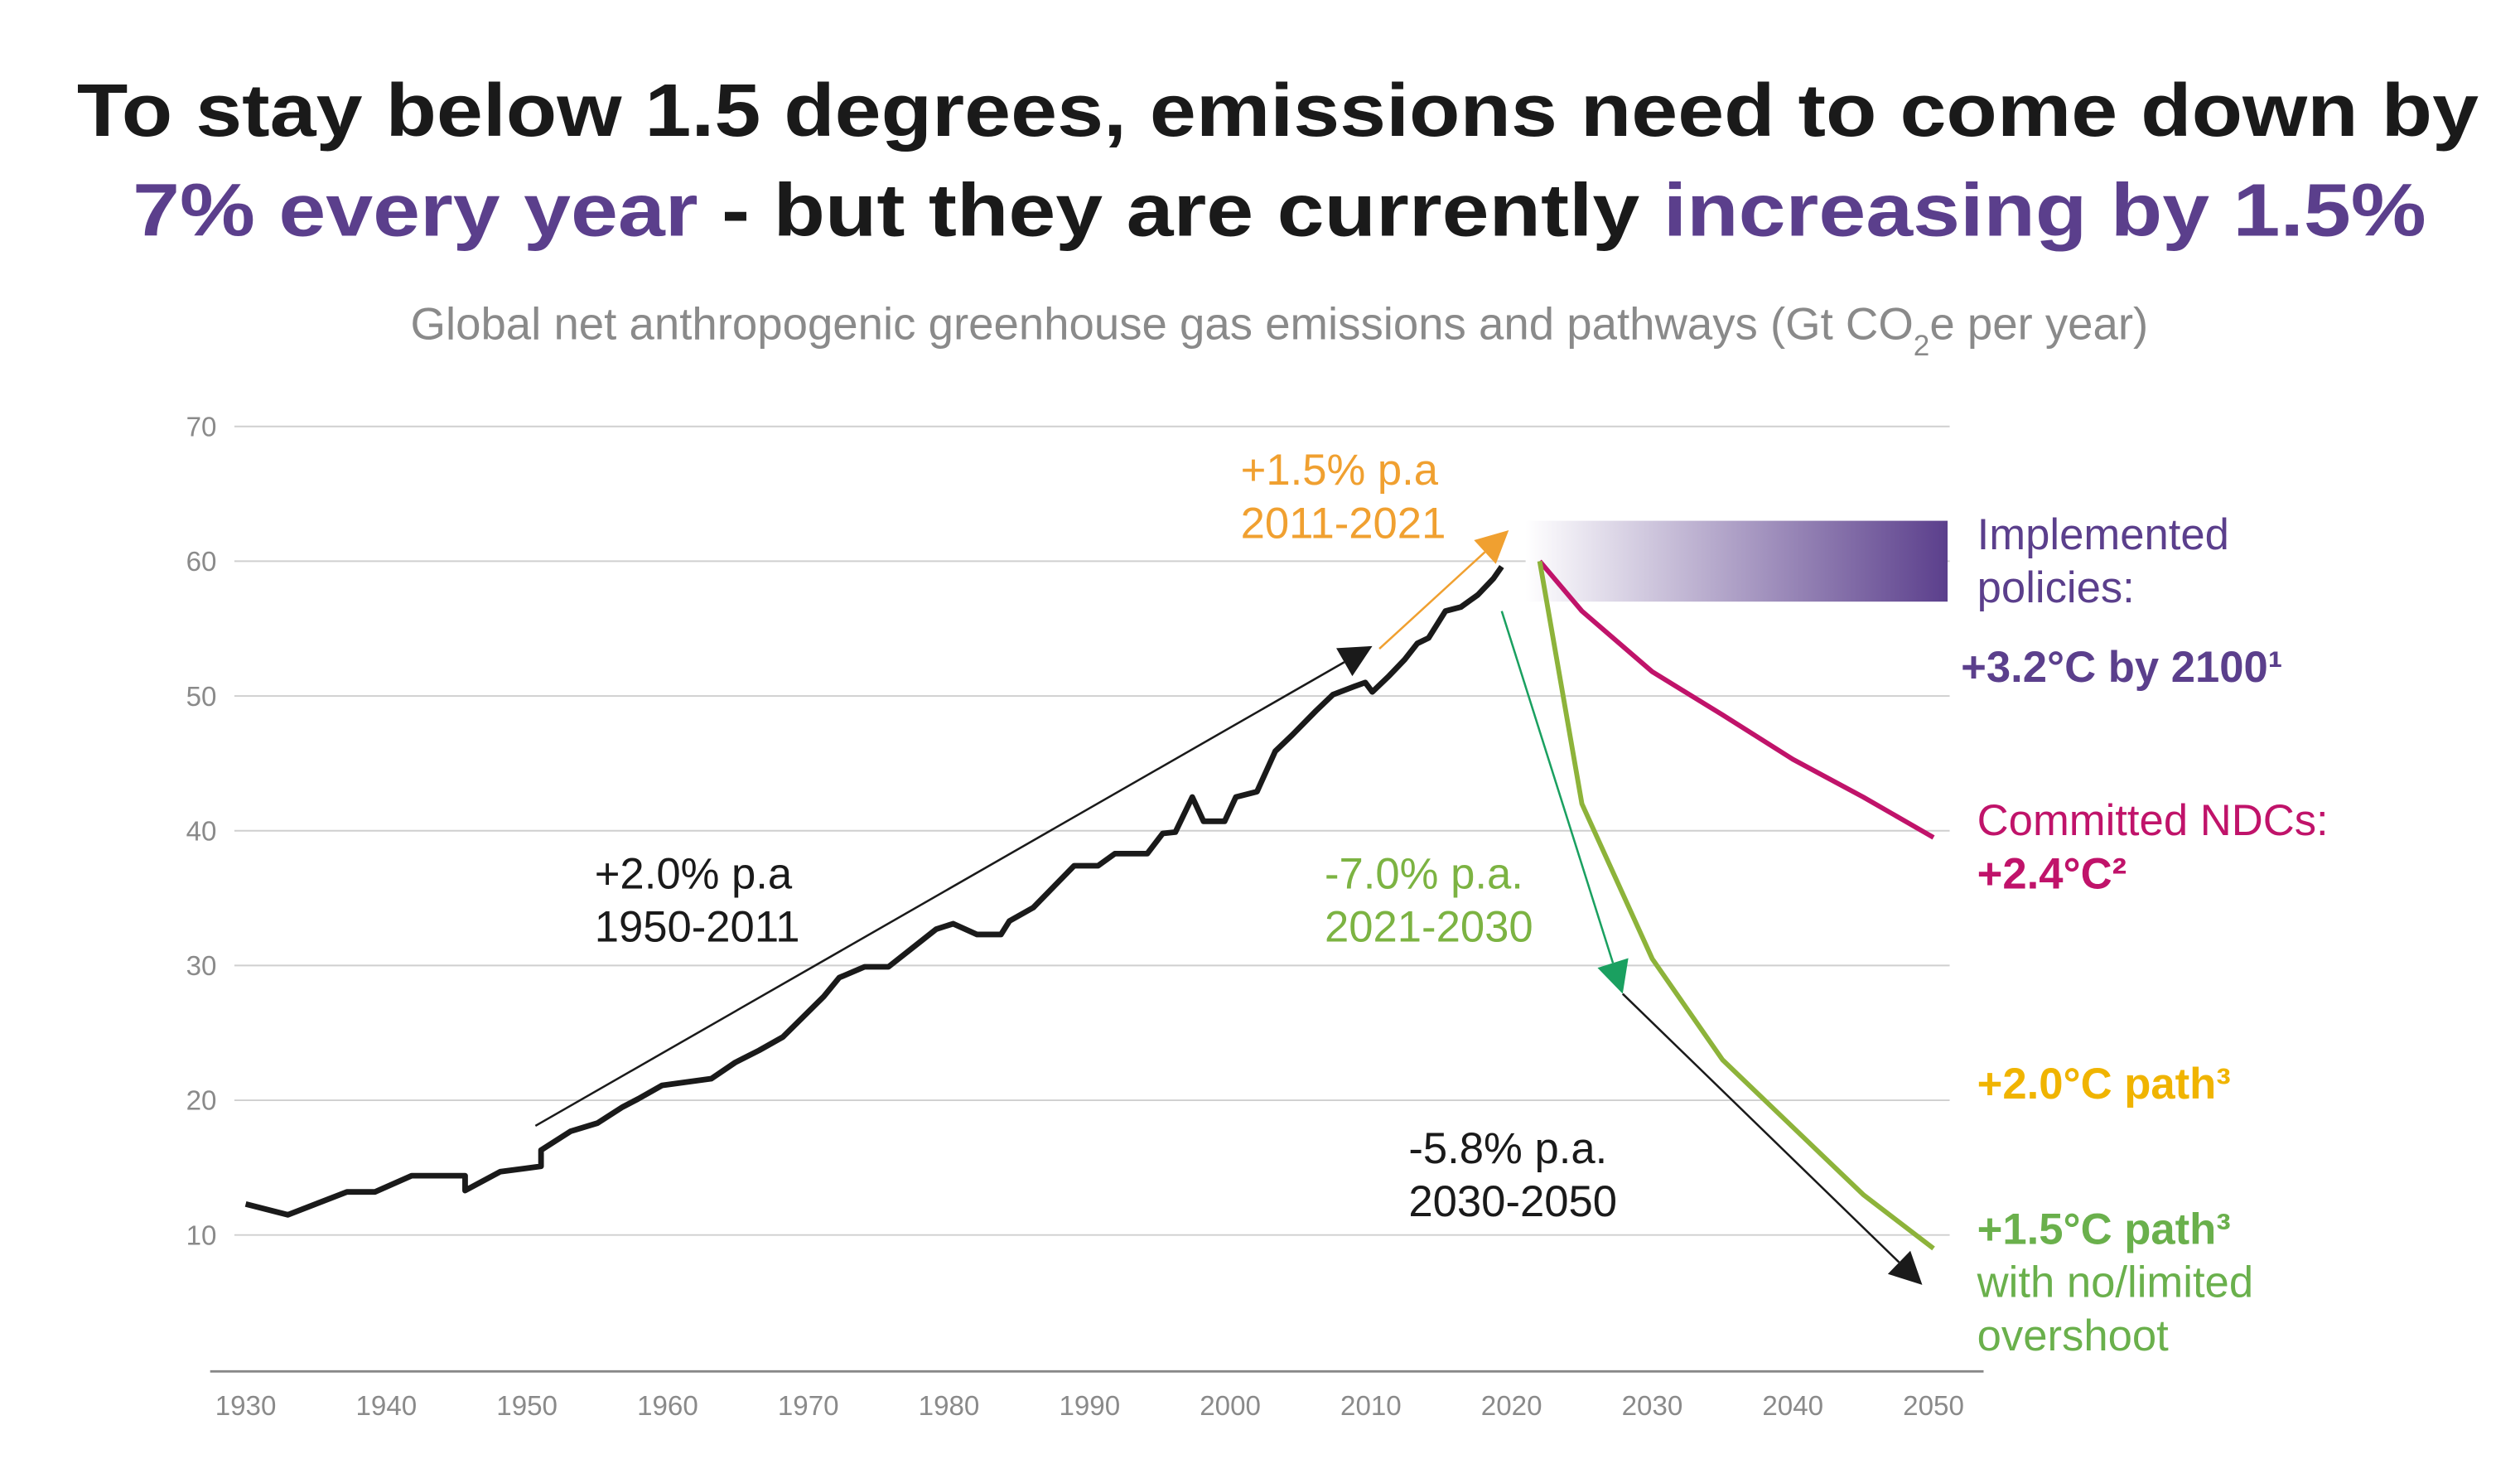  I want to click on series-label: +3.2°C by 2100¹, so click(2121, 667).